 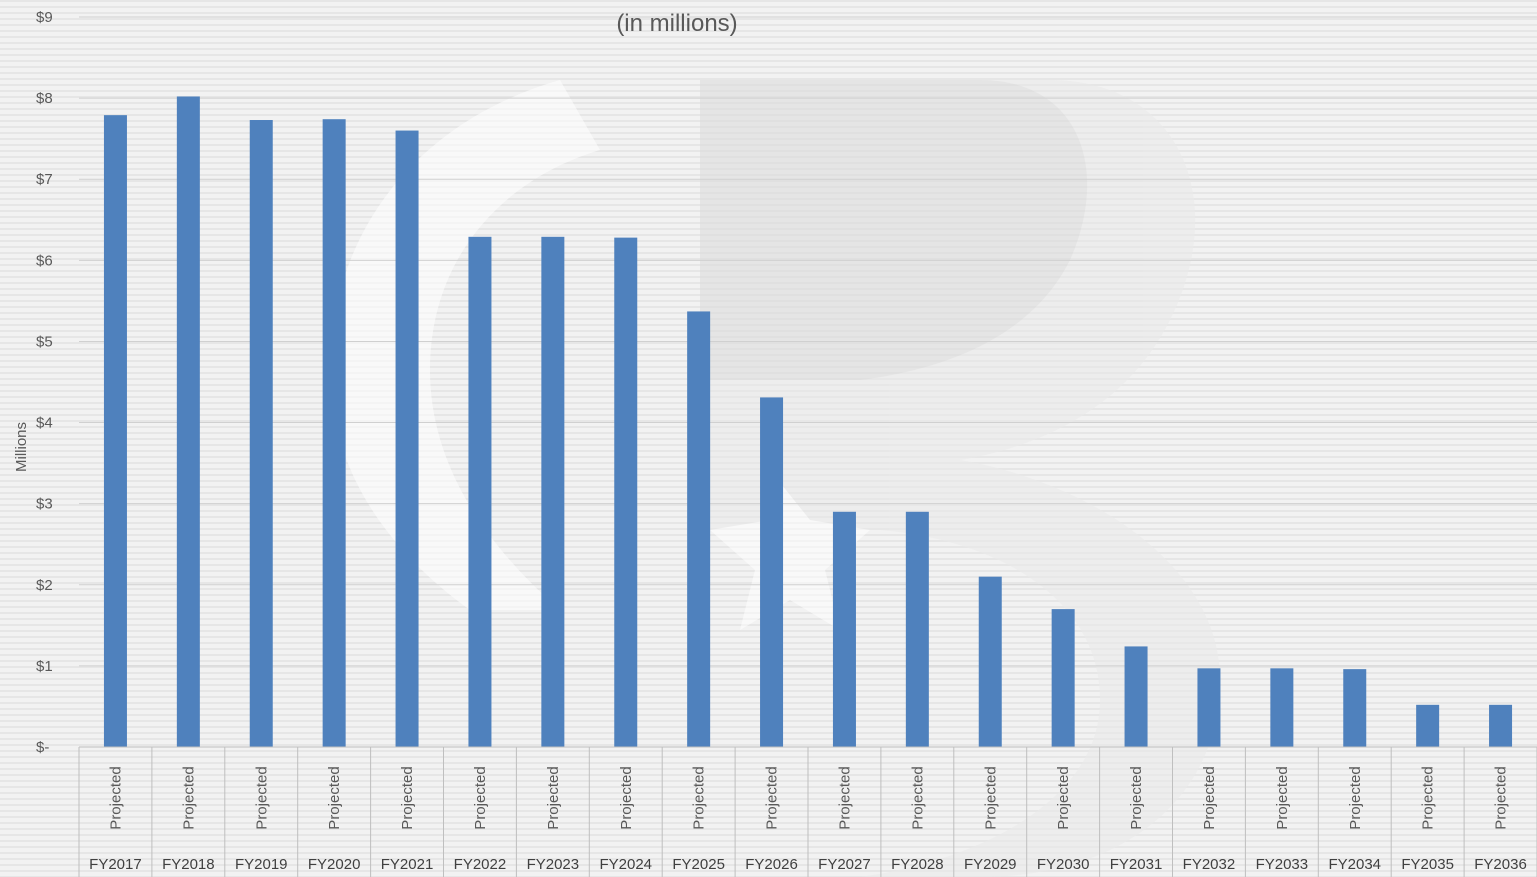 I want to click on x-category-label-FY2031: FY2031, so click(x=1136, y=864).